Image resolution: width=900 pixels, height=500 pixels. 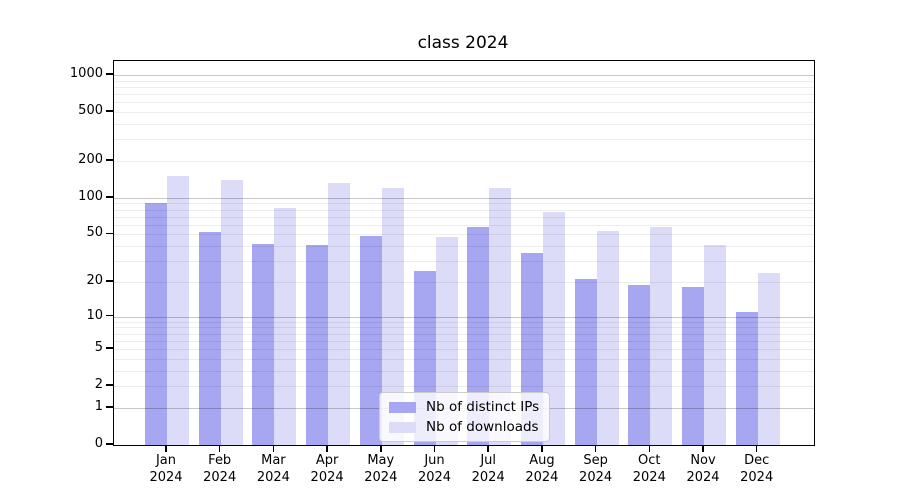 I want to click on bar-downloads-jul, so click(x=500, y=316).